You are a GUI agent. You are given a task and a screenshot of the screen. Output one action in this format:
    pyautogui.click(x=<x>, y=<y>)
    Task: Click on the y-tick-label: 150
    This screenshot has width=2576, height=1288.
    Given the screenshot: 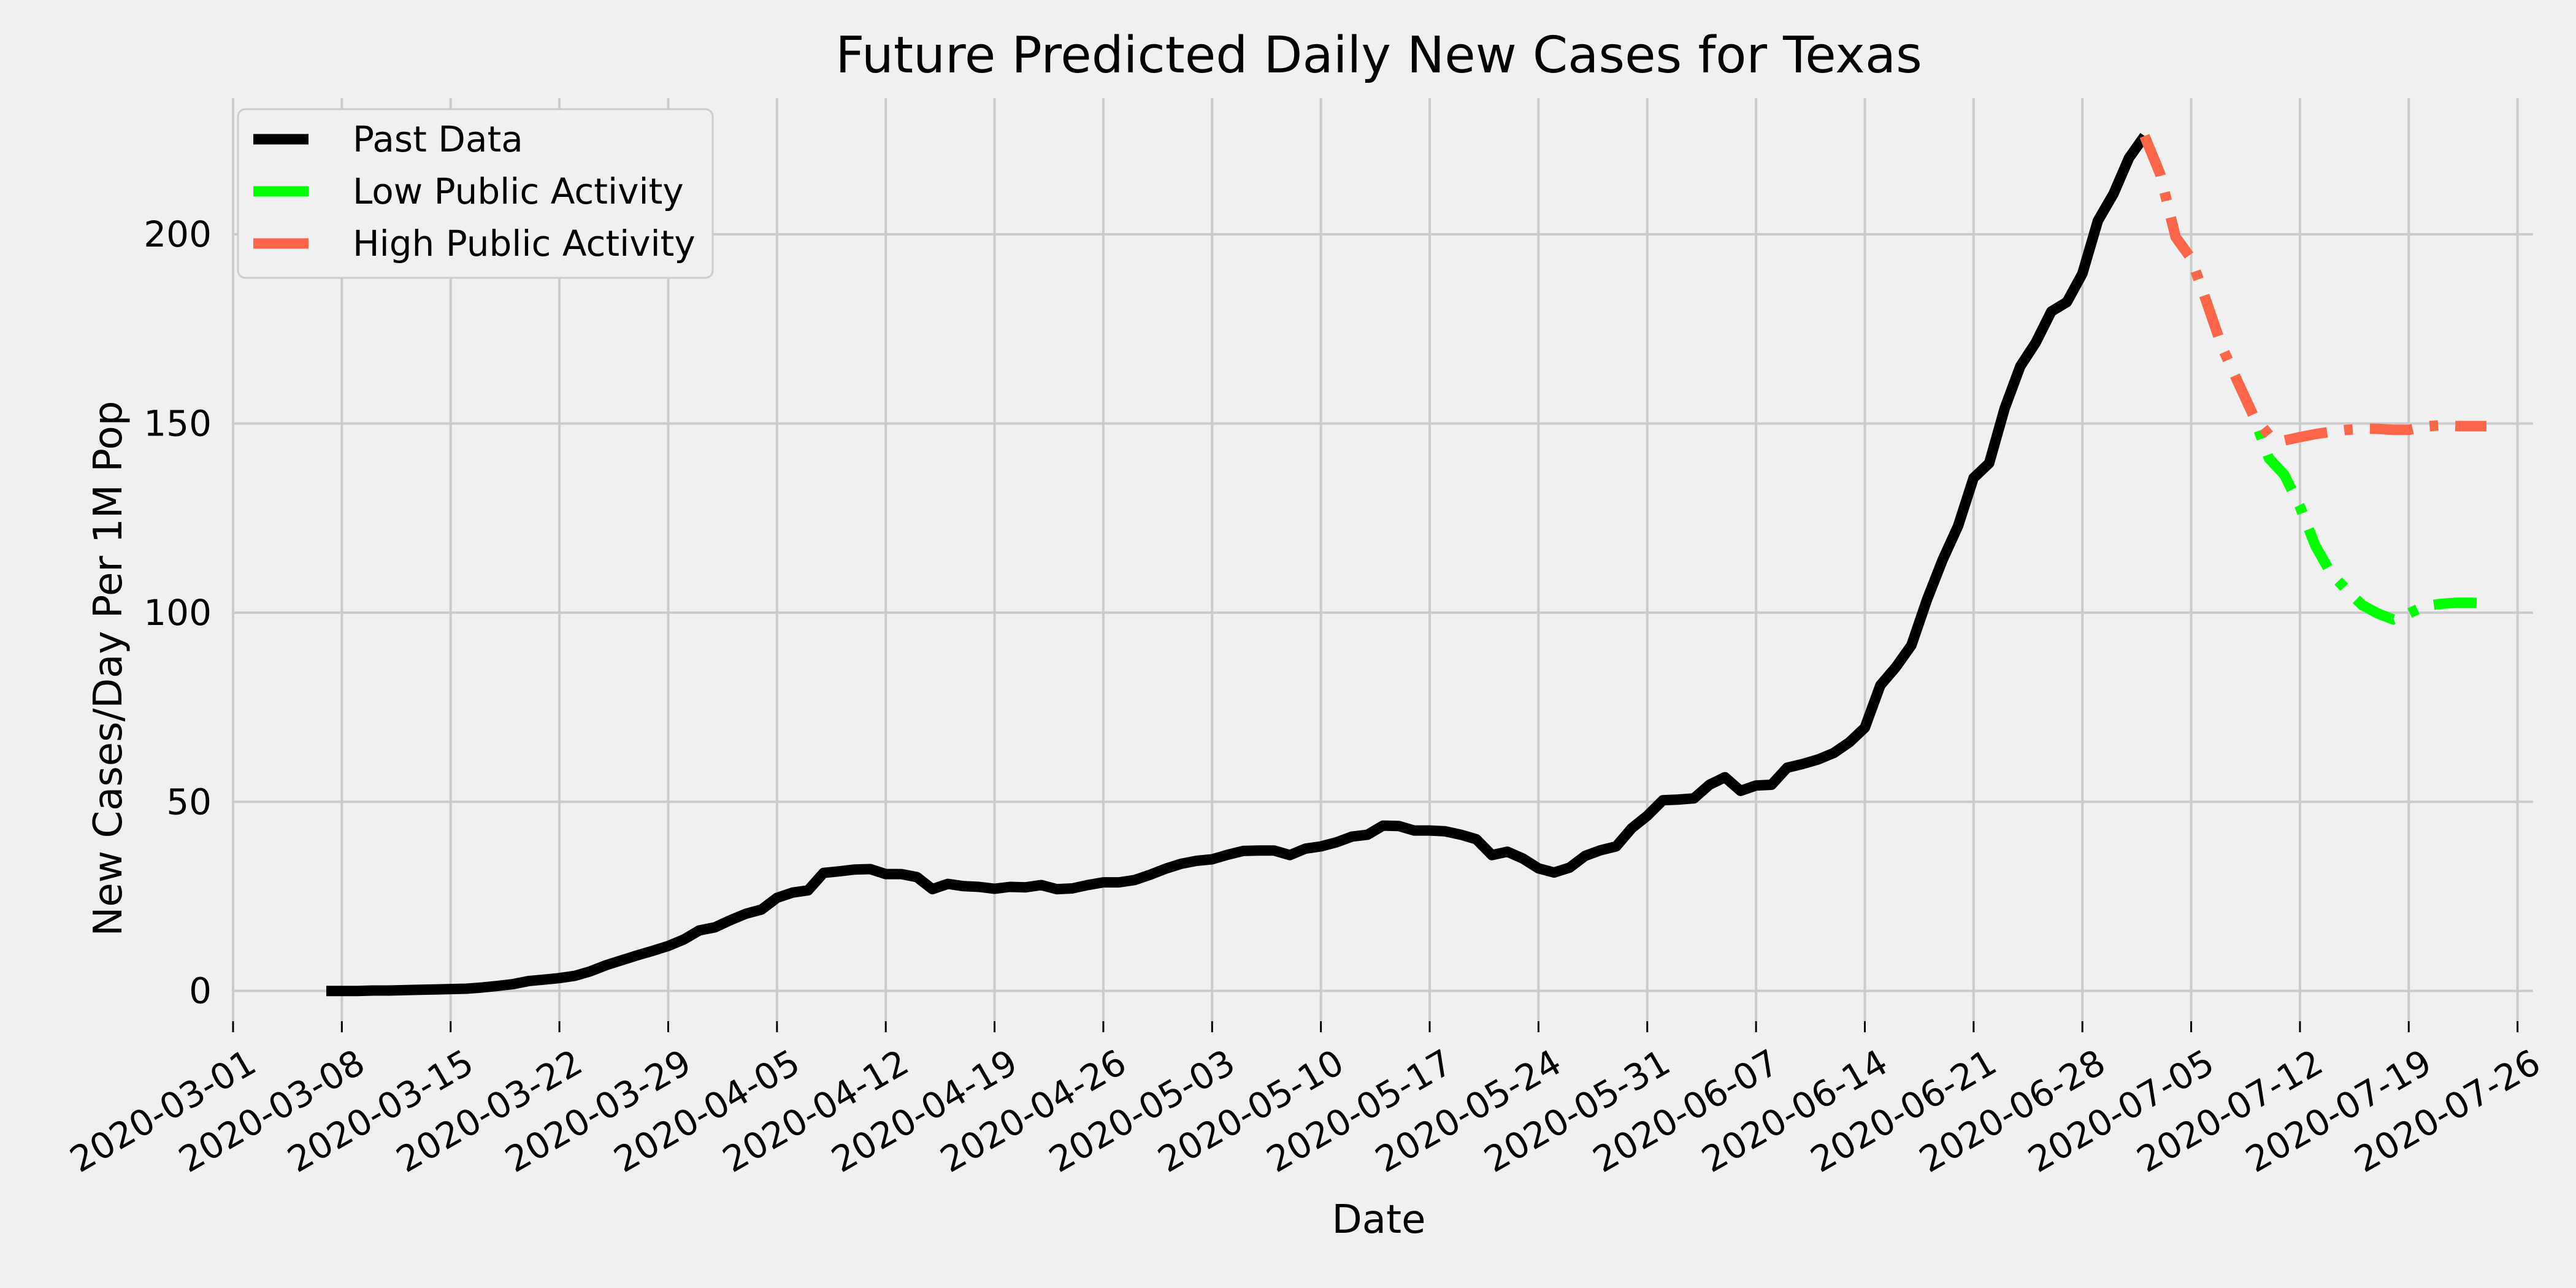 What is the action you would take?
    pyautogui.click(x=178, y=423)
    